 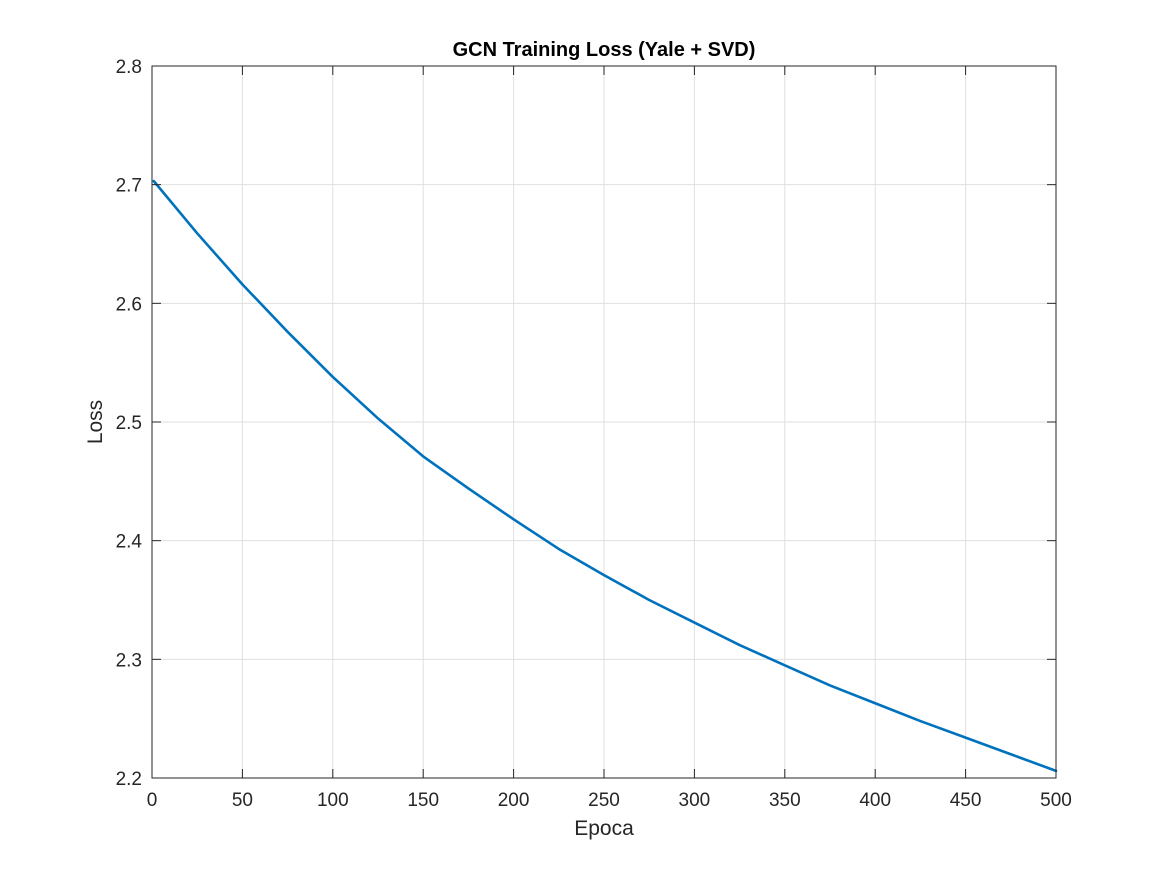 I want to click on y-tick-label: 2.8, so click(x=129, y=67).